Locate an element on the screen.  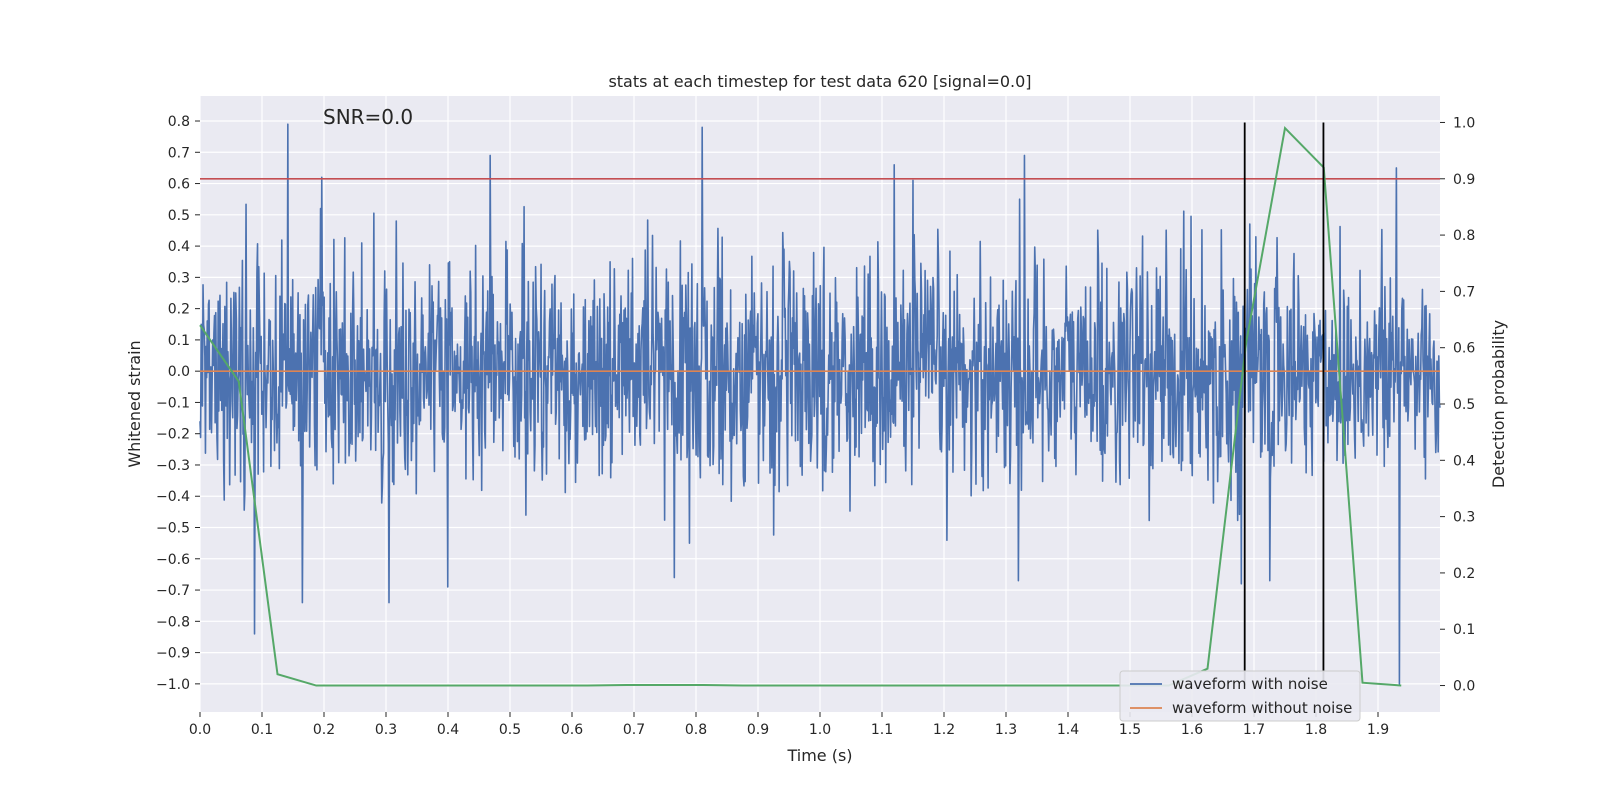
y-tick-label-12: −0.4 is located at coordinates (173, 497).